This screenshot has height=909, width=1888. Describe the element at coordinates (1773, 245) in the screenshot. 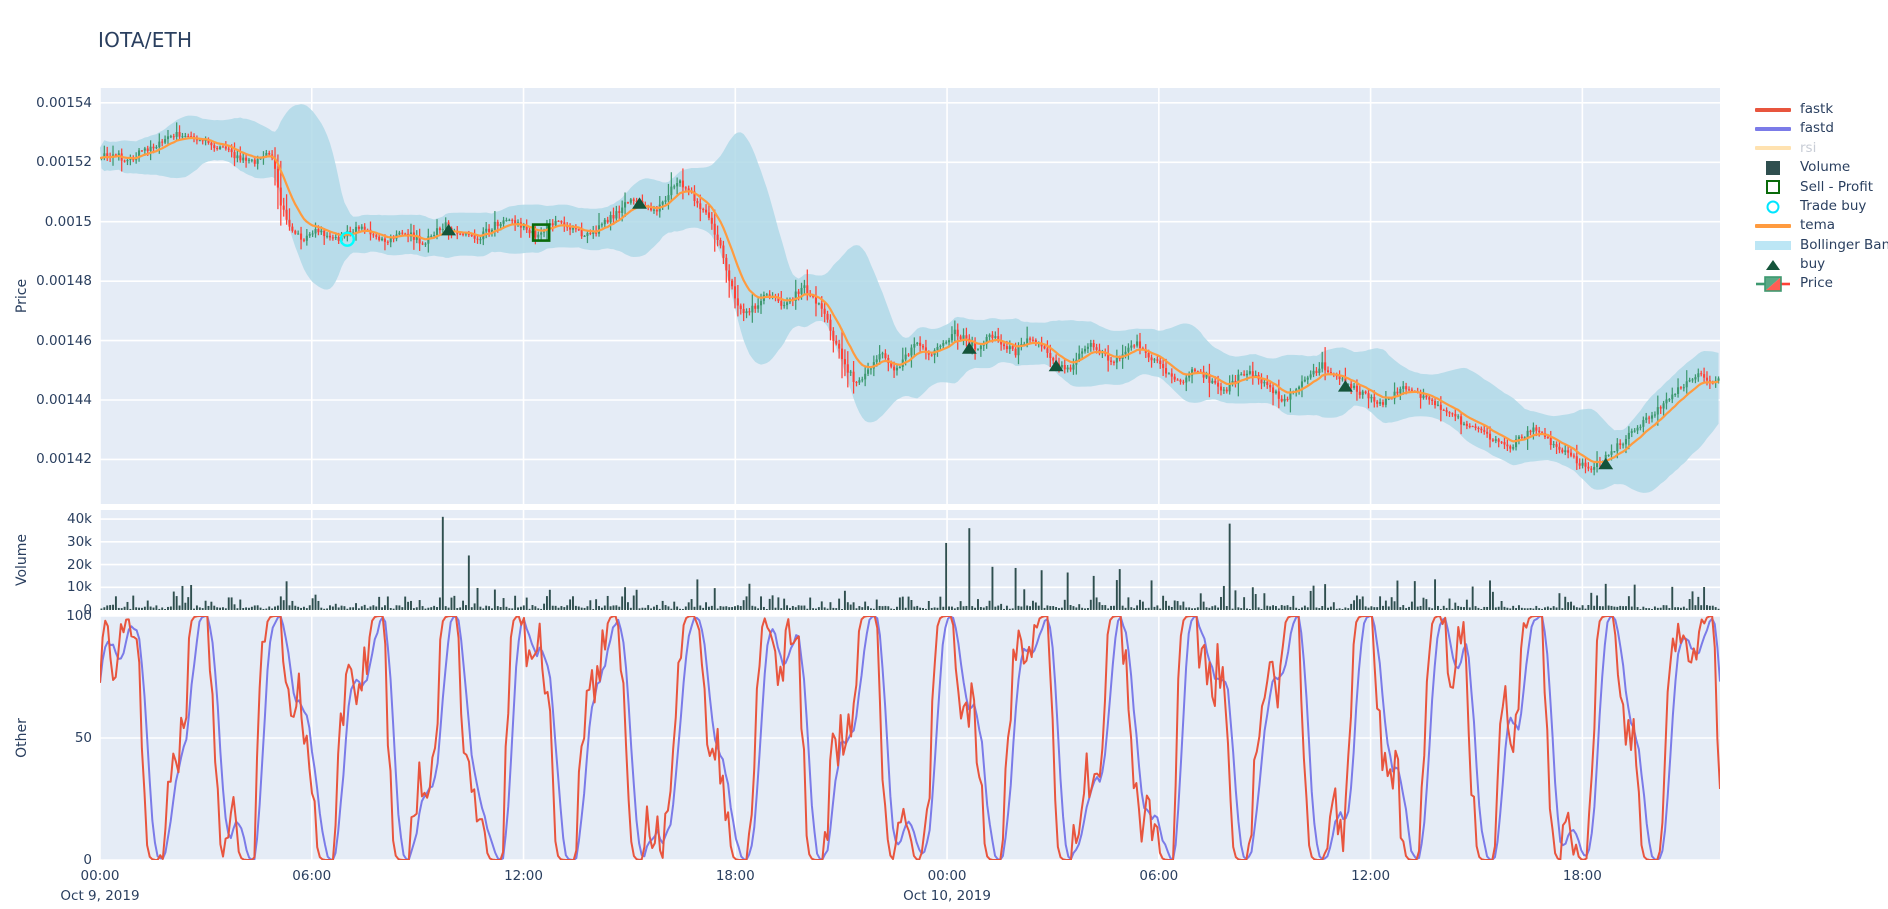

I see `band-icon` at that location.